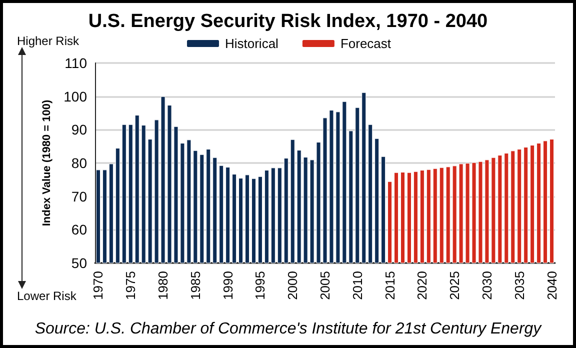 The height and width of the screenshot is (348, 576). Describe the element at coordinates (288, 21) in the screenshot. I see `chart-title: U.S. Energy Security Risk Index, 1970 - 2040` at that location.